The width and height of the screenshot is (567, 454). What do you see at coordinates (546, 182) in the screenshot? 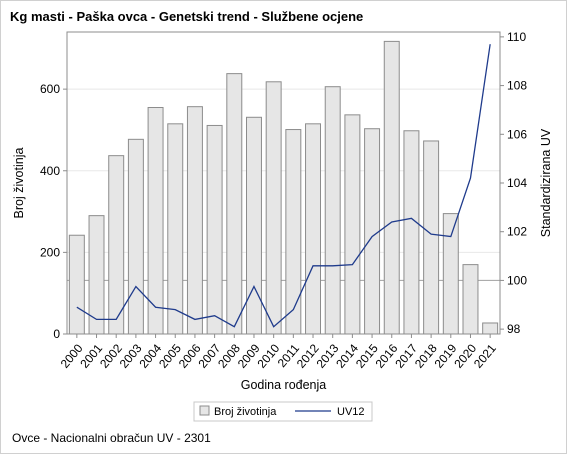
I see `y2-axis-title: Standardizirana UV` at bounding box center [546, 182].